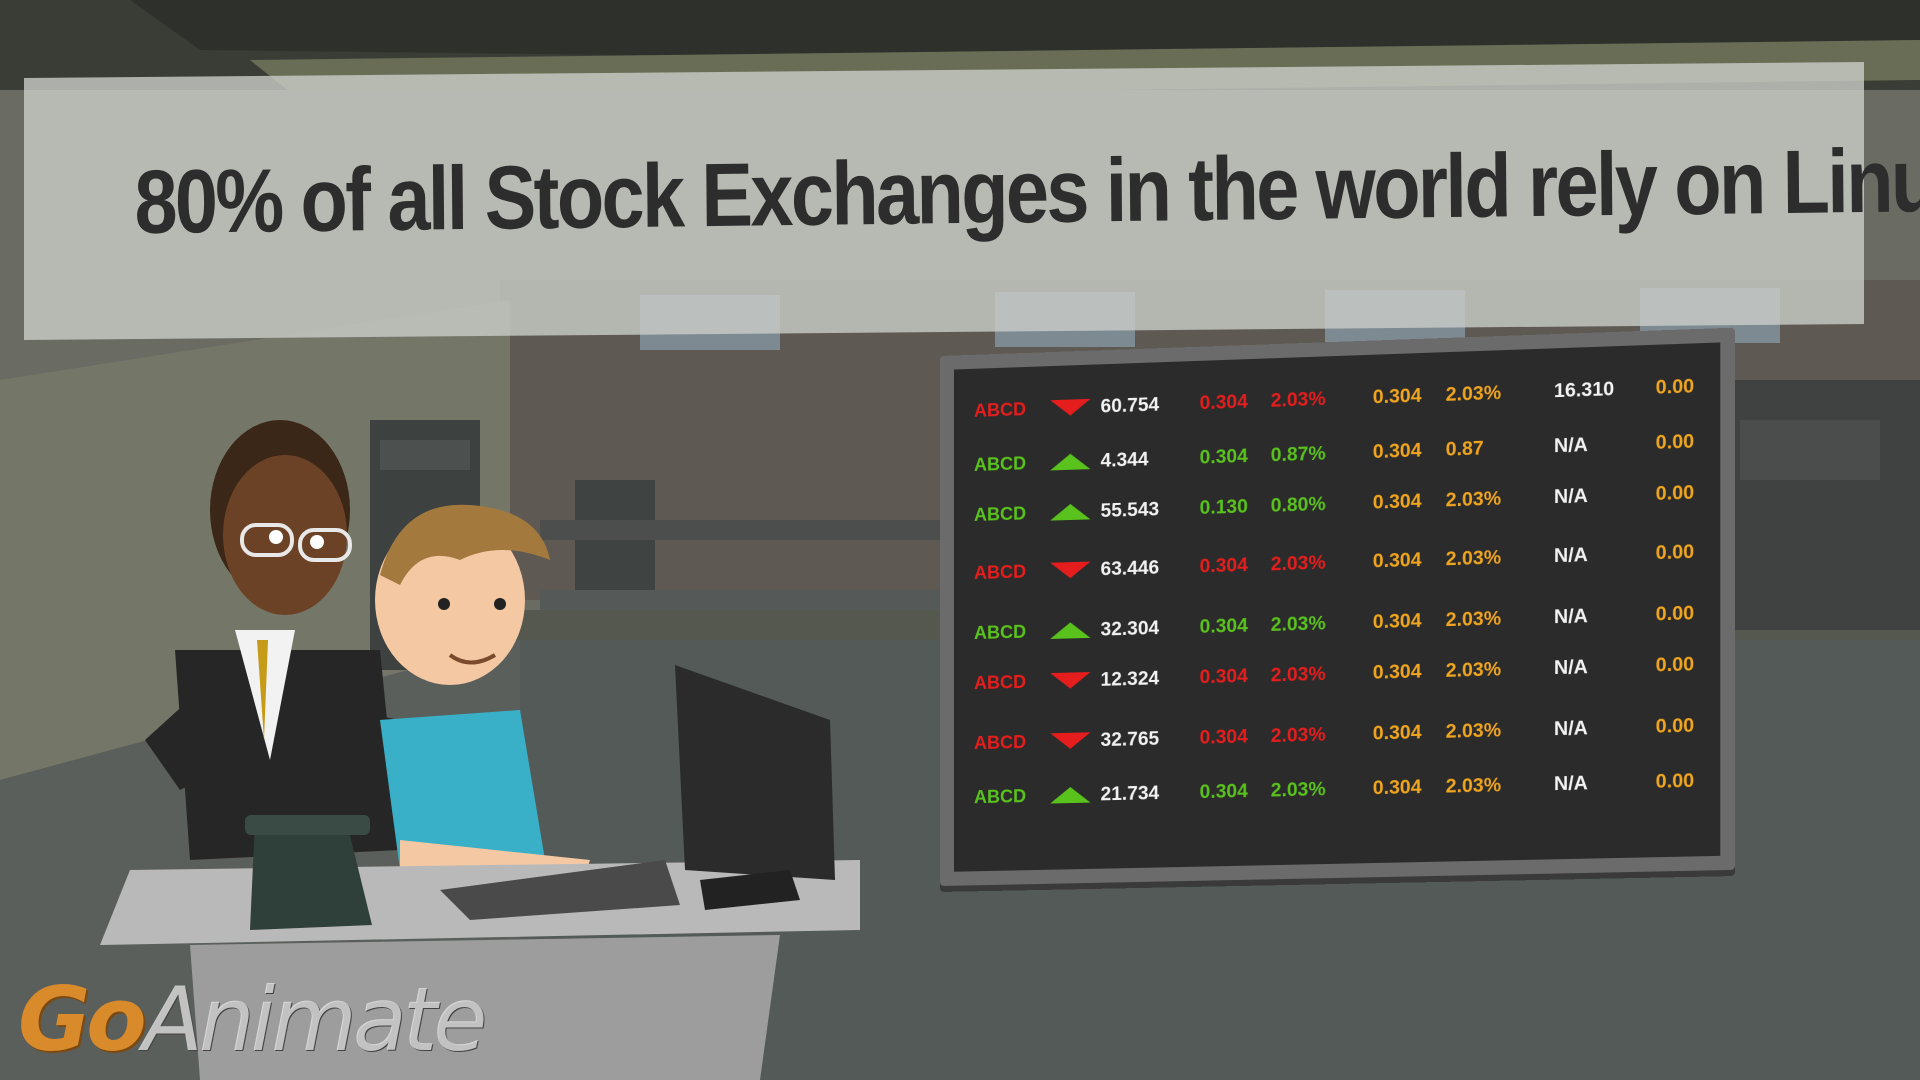 The height and width of the screenshot is (1080, 1920). Describe the element at coordinates (1130, 794) in the screenshot. I see `ticker-price: 21.734` at that location.